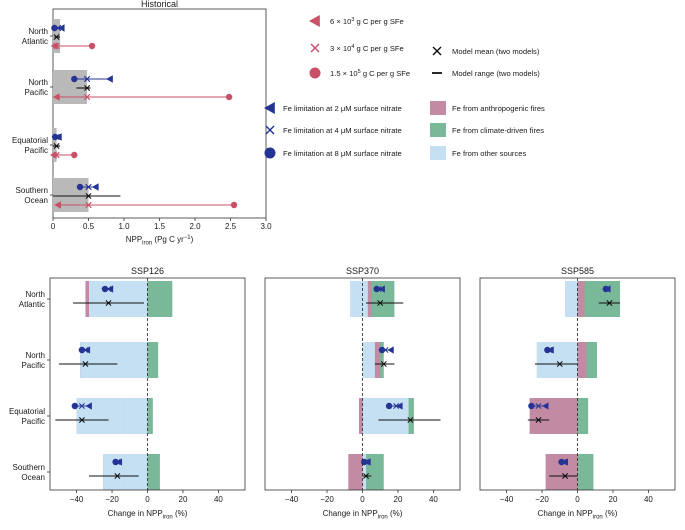  Describe the element at coordinates (498, 130) in the screenshot. I see `legend-source-label: Fe from climate-driven fires` at that location.